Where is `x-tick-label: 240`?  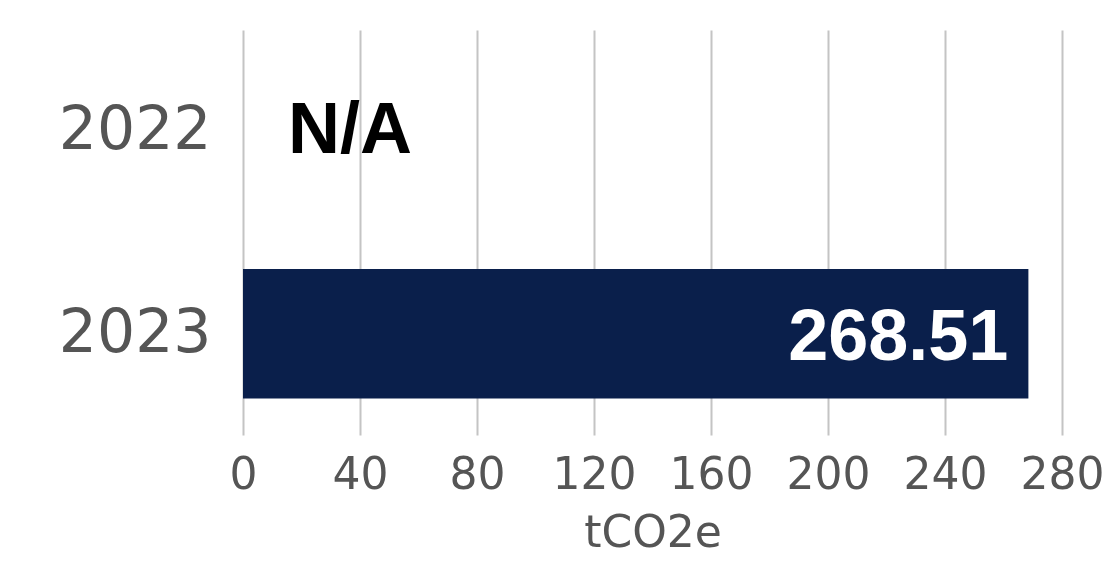 x-tick-label: 240 is located at coordinates (945, 473).